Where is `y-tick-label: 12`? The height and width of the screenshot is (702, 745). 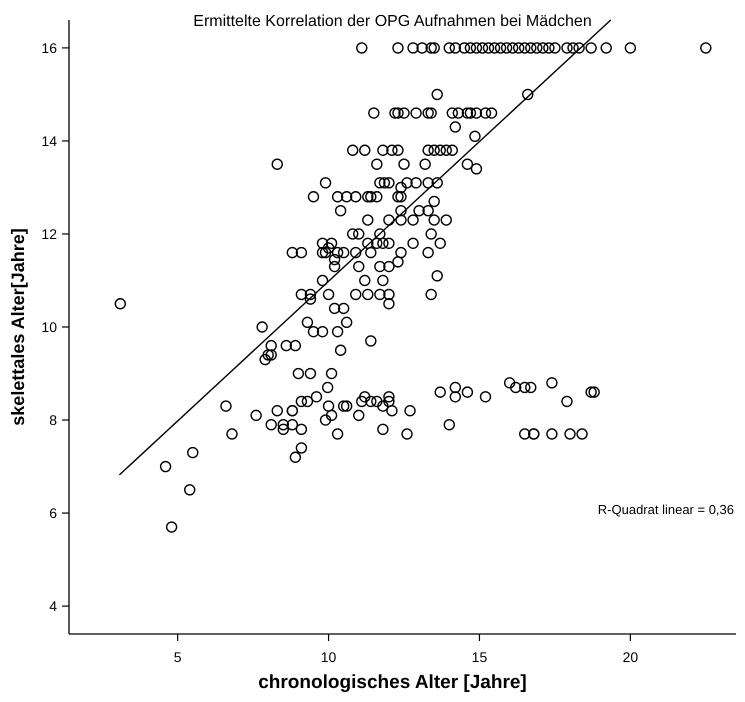
y-tick-label: 12 is located at coordinates (49, 234).